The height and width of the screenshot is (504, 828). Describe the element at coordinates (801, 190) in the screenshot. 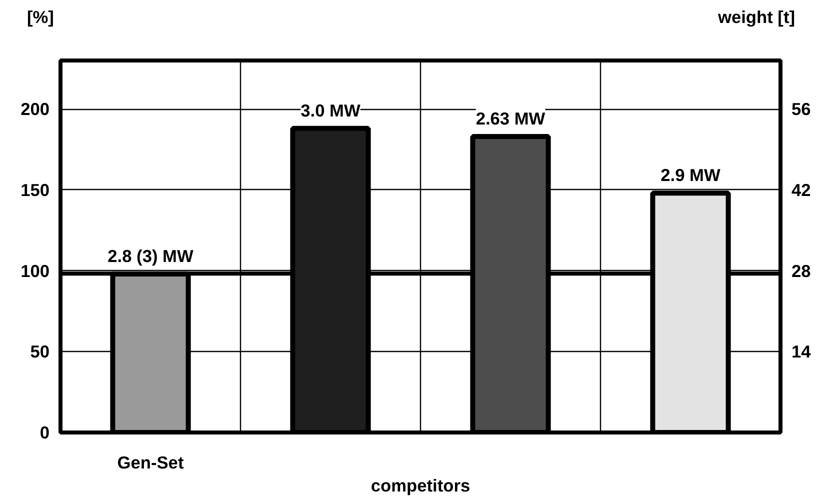

I see `y2-tick-label: 42` at that location.